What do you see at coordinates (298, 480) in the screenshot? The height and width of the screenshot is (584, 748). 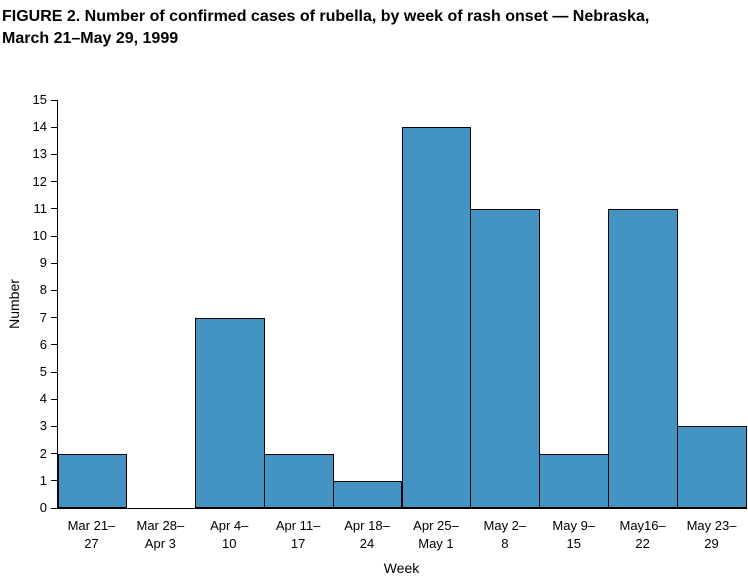 I see `bar-Apr11–-17` at bounding box center [298, 480].